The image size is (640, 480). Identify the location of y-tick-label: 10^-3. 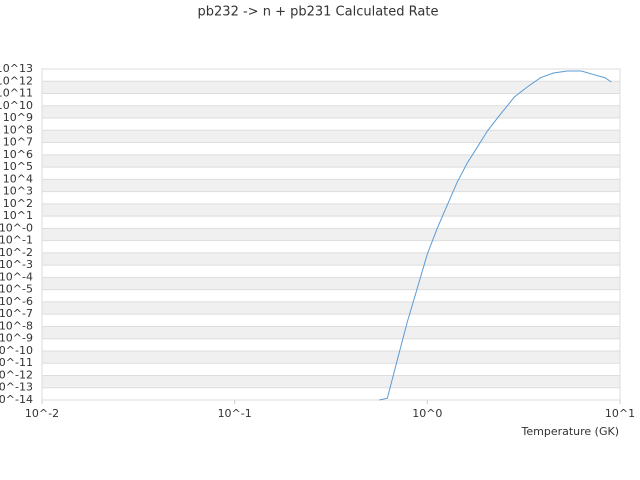
(16, 264).